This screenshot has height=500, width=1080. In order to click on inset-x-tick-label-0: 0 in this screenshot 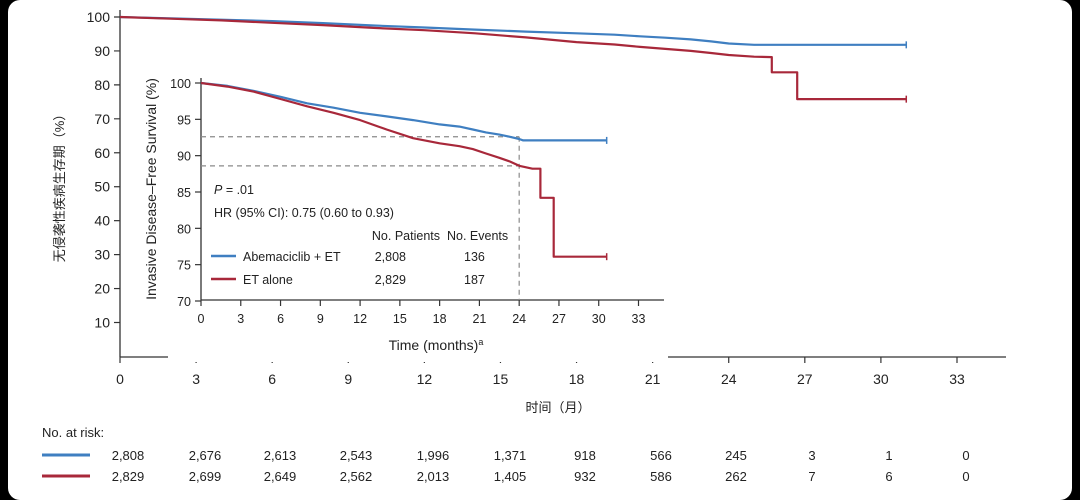, I will do `click(201, 319)`.